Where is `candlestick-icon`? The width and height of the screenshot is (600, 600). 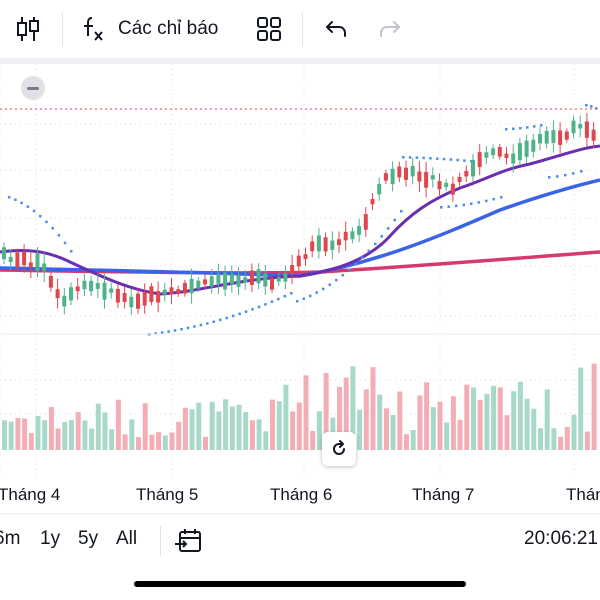
candlestick-icon is located at coordinates (28, 29).